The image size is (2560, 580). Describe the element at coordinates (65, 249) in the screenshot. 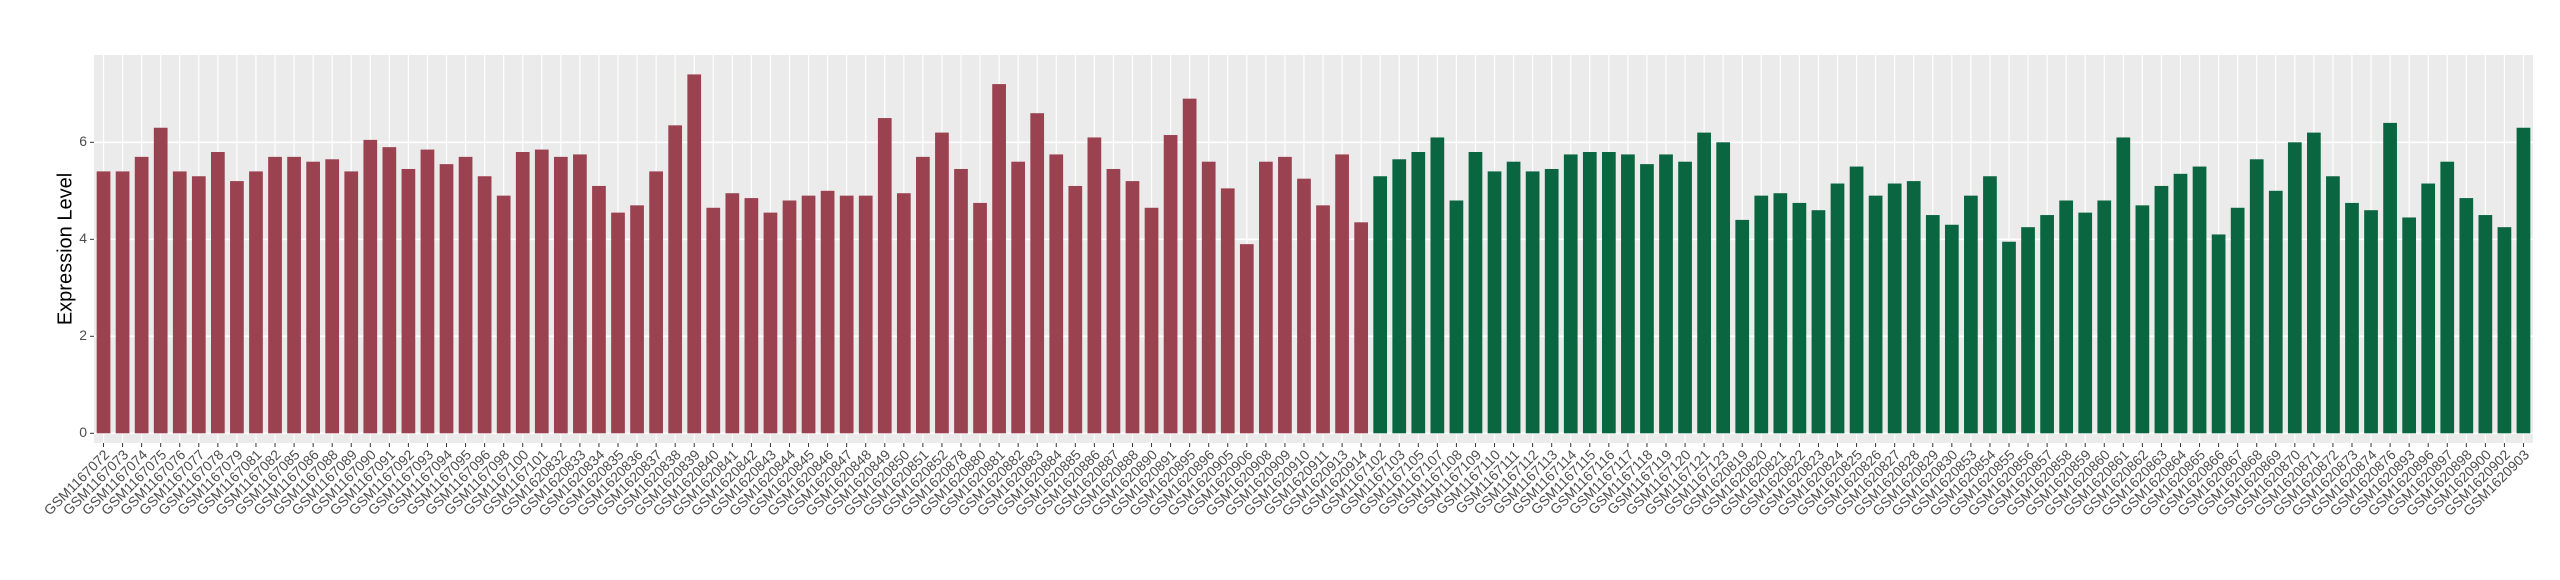

I see `y-axis-title: Expression Level` at that location.